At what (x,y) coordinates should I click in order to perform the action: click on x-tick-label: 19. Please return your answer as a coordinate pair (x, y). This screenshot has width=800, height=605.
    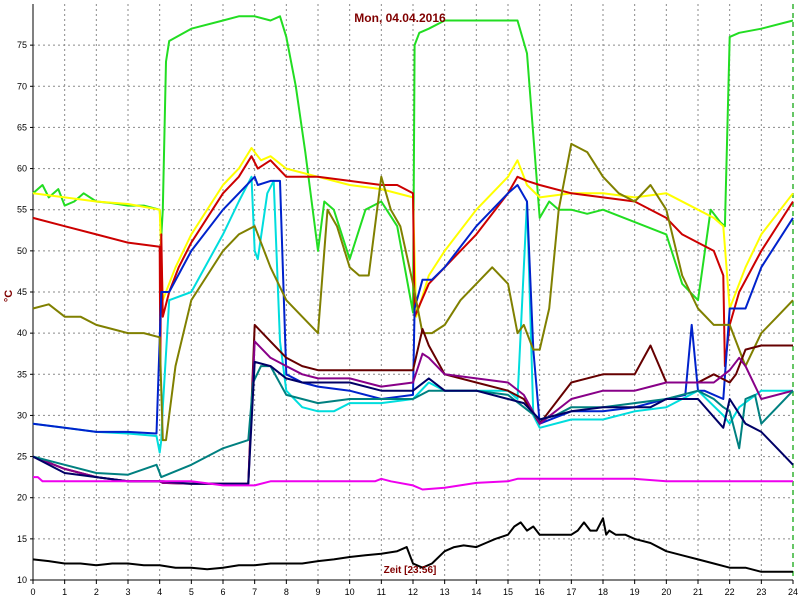
    Looking at the image, I should click on (635, 592).